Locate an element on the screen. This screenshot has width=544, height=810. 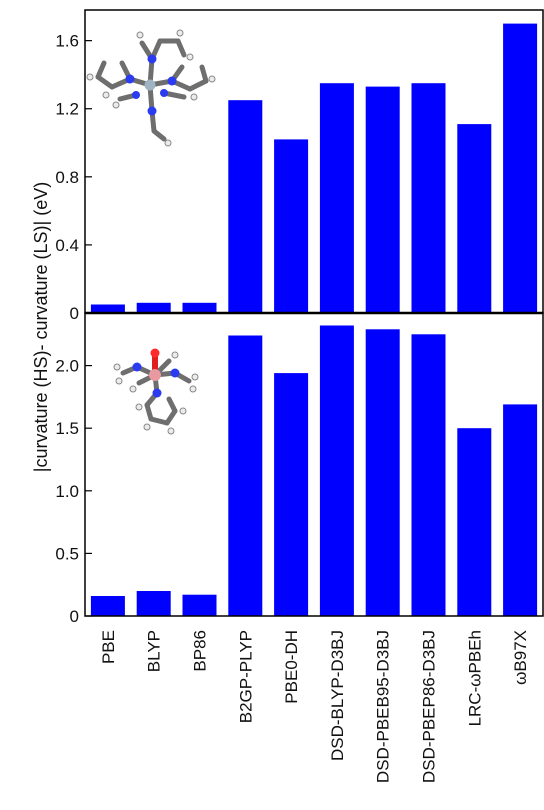
x-tick-label: DSD-PBEP86-D3BJ is located at coordinates (429, 706).